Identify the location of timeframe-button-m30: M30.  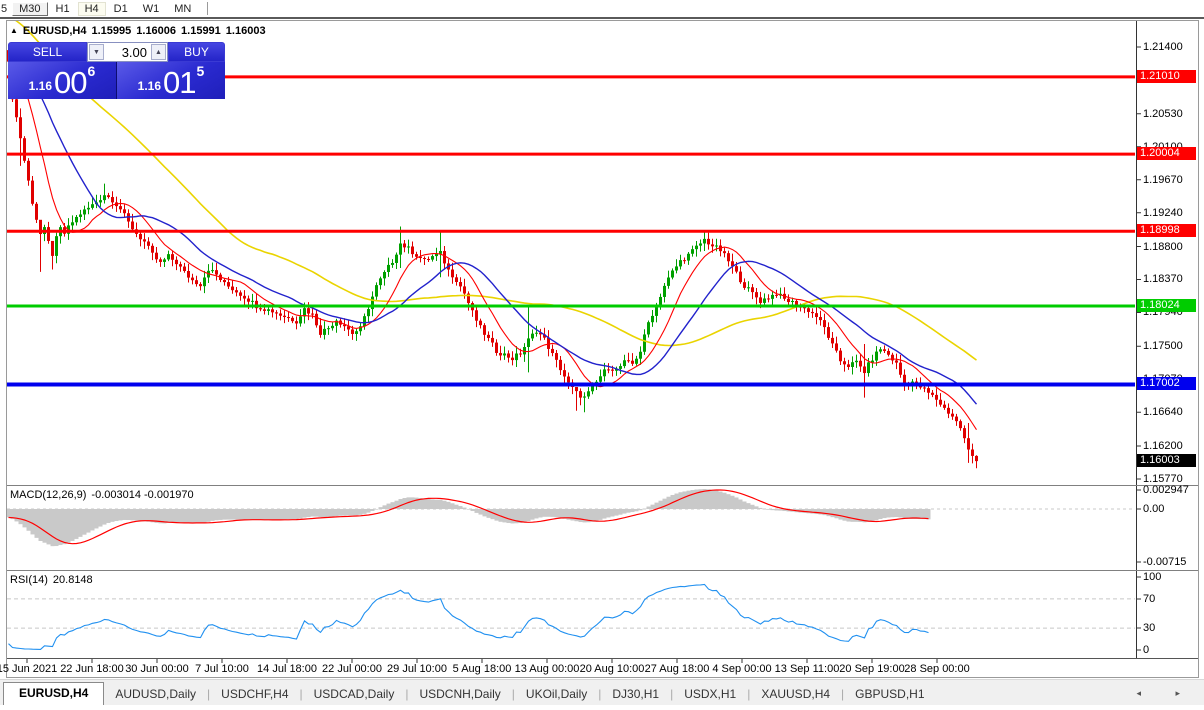
(30, 8).